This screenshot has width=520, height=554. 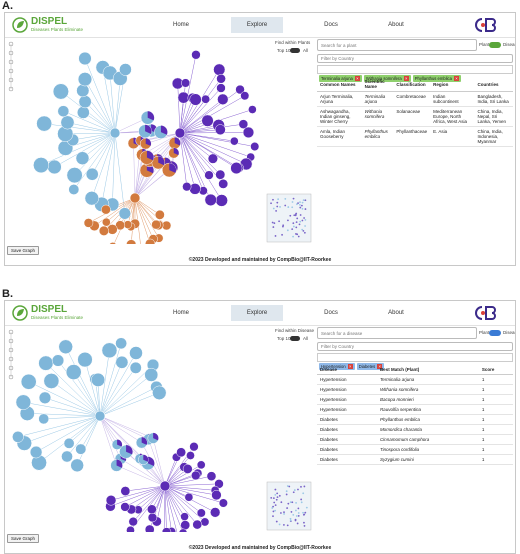 I want to click on table-cell: Diabetes, so click(x=347, y=419).